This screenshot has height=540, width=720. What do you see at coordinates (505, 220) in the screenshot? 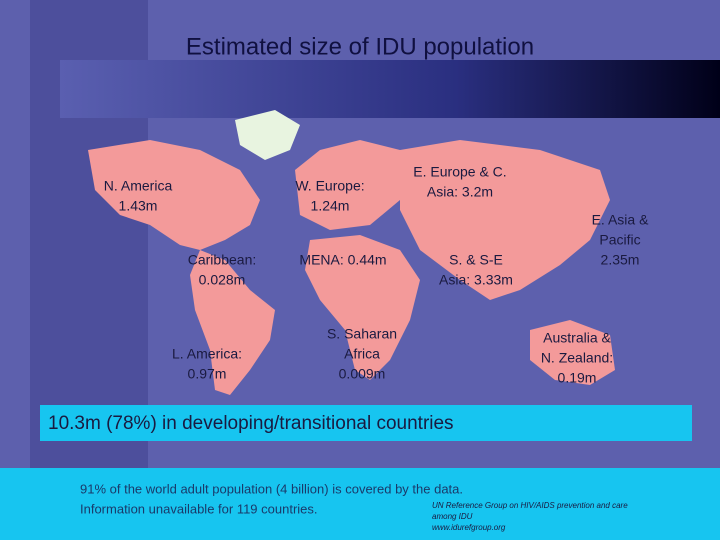
I see `asia` at bounding box center [505, 220].